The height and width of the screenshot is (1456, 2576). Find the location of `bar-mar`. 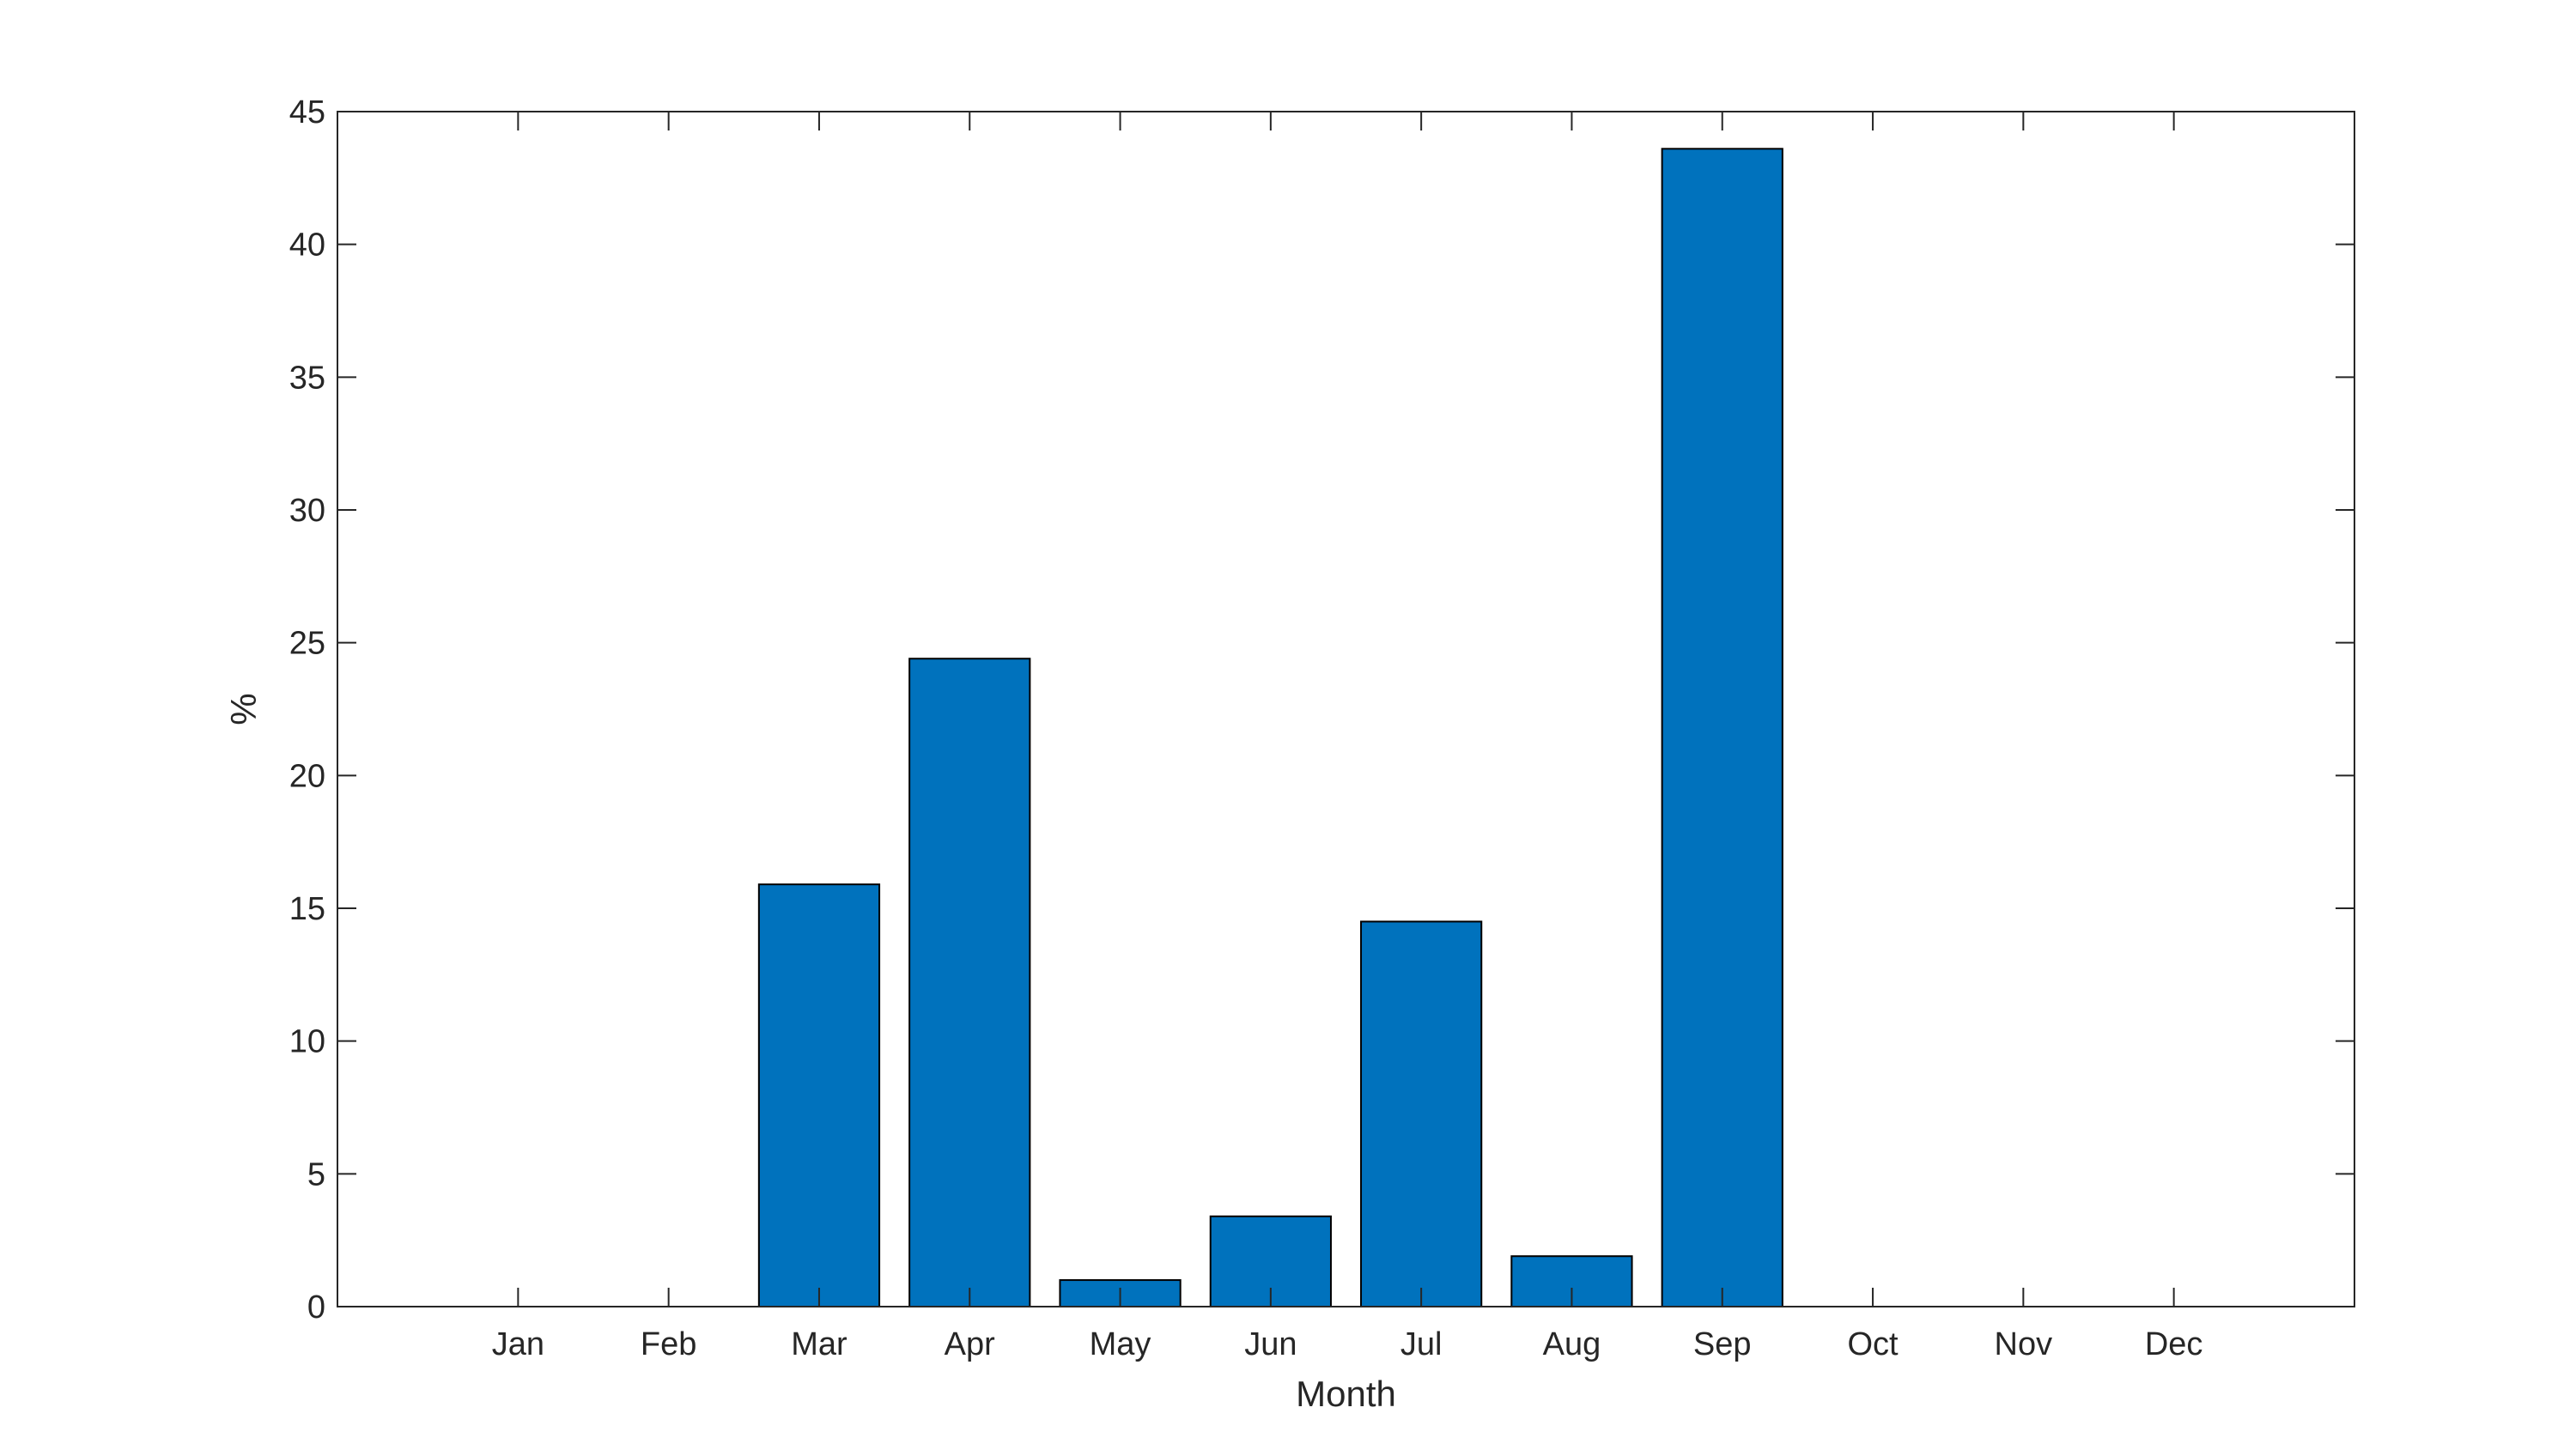

bar-mar is located at coordinates (819, 1095).